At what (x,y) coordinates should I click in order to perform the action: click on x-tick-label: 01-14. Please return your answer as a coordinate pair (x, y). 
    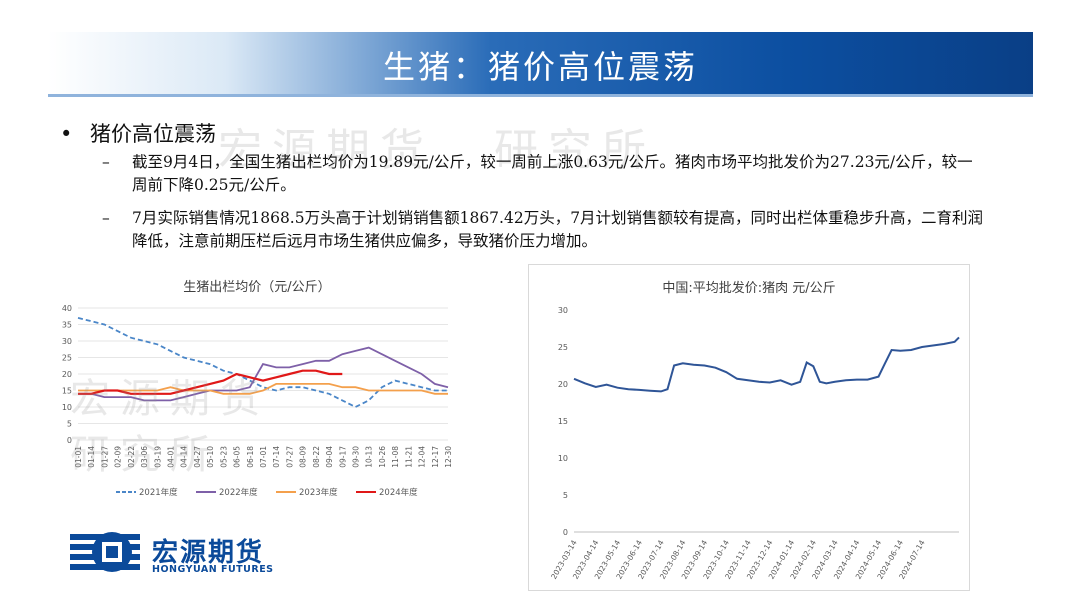
    Looking at the image, I should click on (91, 457).